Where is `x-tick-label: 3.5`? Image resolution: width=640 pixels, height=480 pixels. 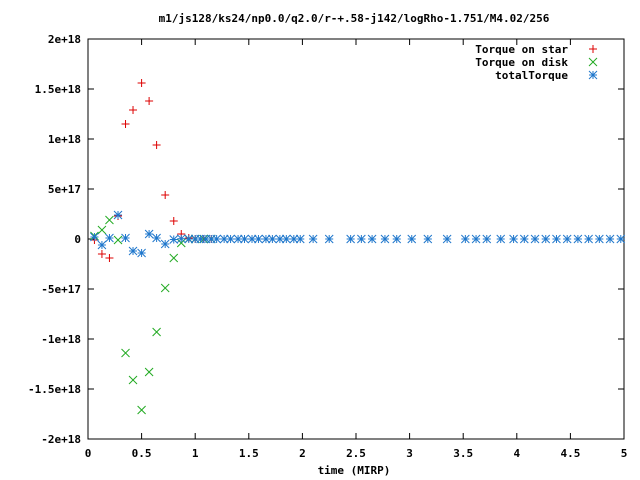 x-tick-label: 3.5 is located at coordinates (463, 453).